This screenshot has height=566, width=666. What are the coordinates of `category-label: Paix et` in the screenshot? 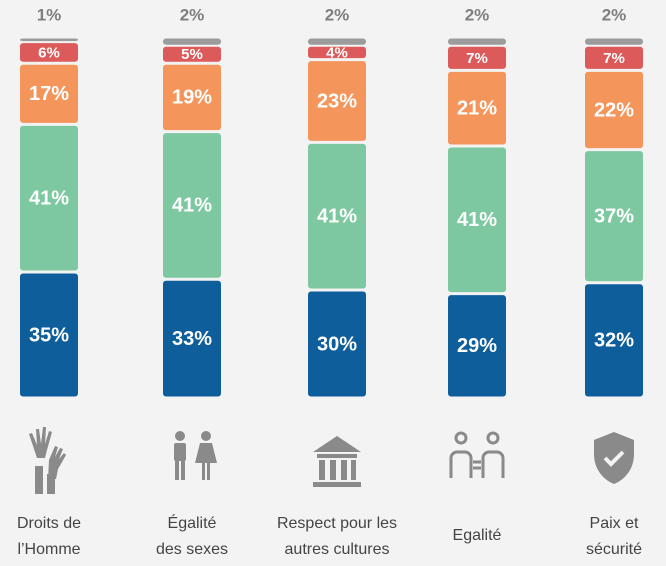 It's located at (614, 523).